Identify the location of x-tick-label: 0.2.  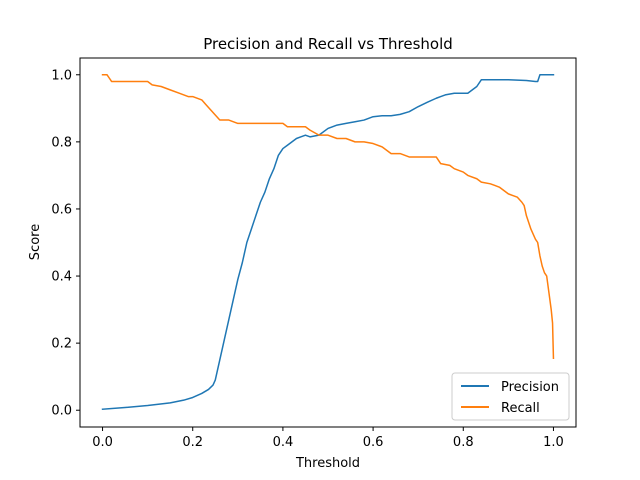
(192, 442).